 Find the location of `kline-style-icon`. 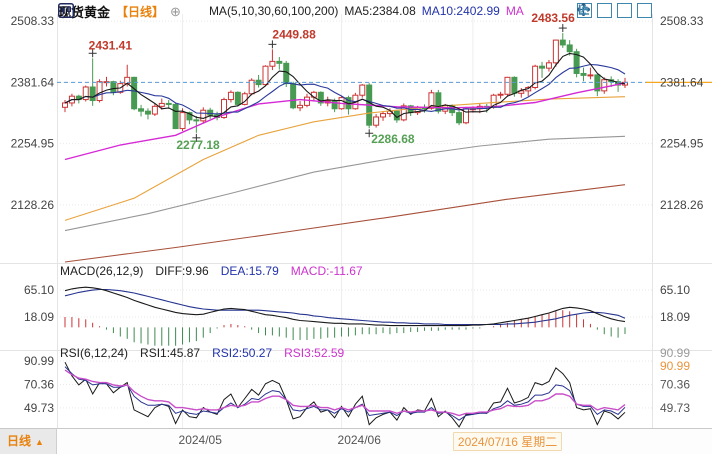

kline-style-icon is located at coordinates (130, 11).